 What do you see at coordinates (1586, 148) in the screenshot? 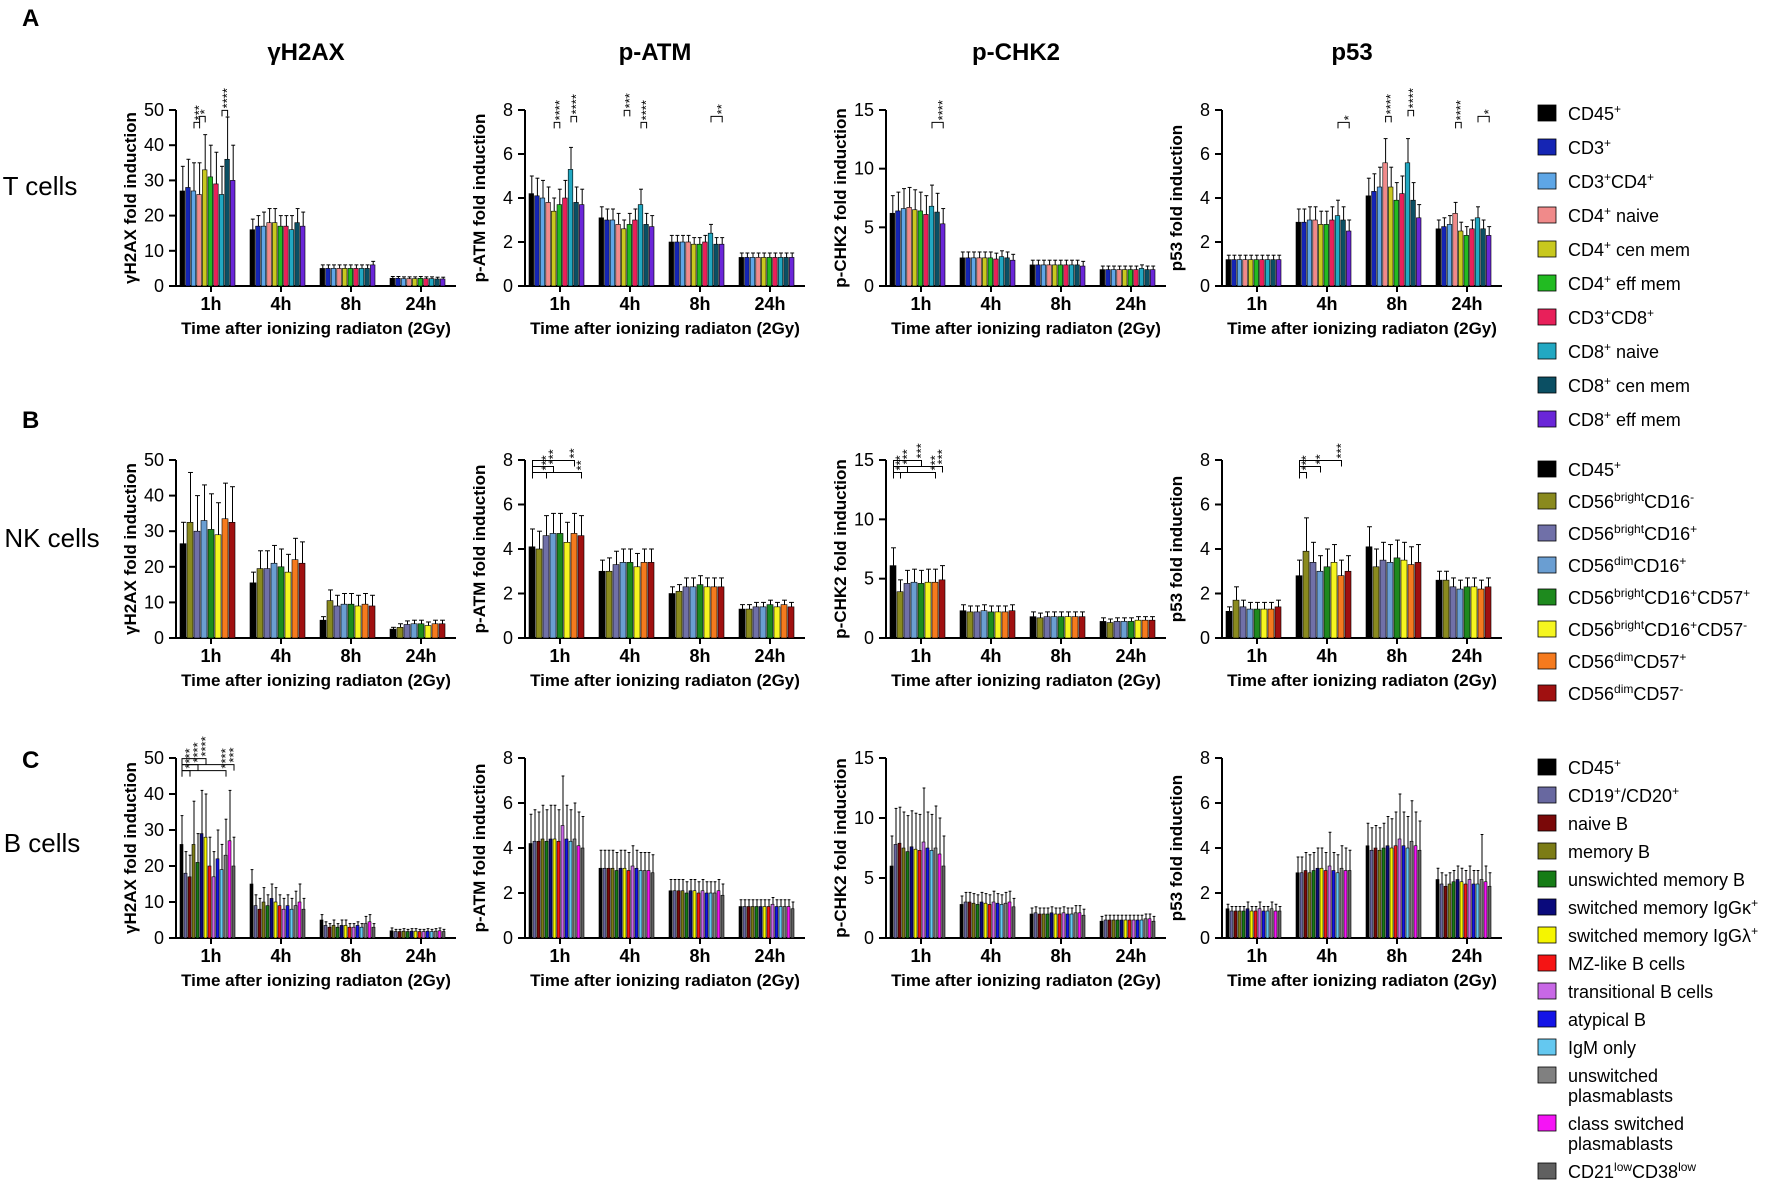
I see `legend-text: CD3` at bounding box center [1586, 148].